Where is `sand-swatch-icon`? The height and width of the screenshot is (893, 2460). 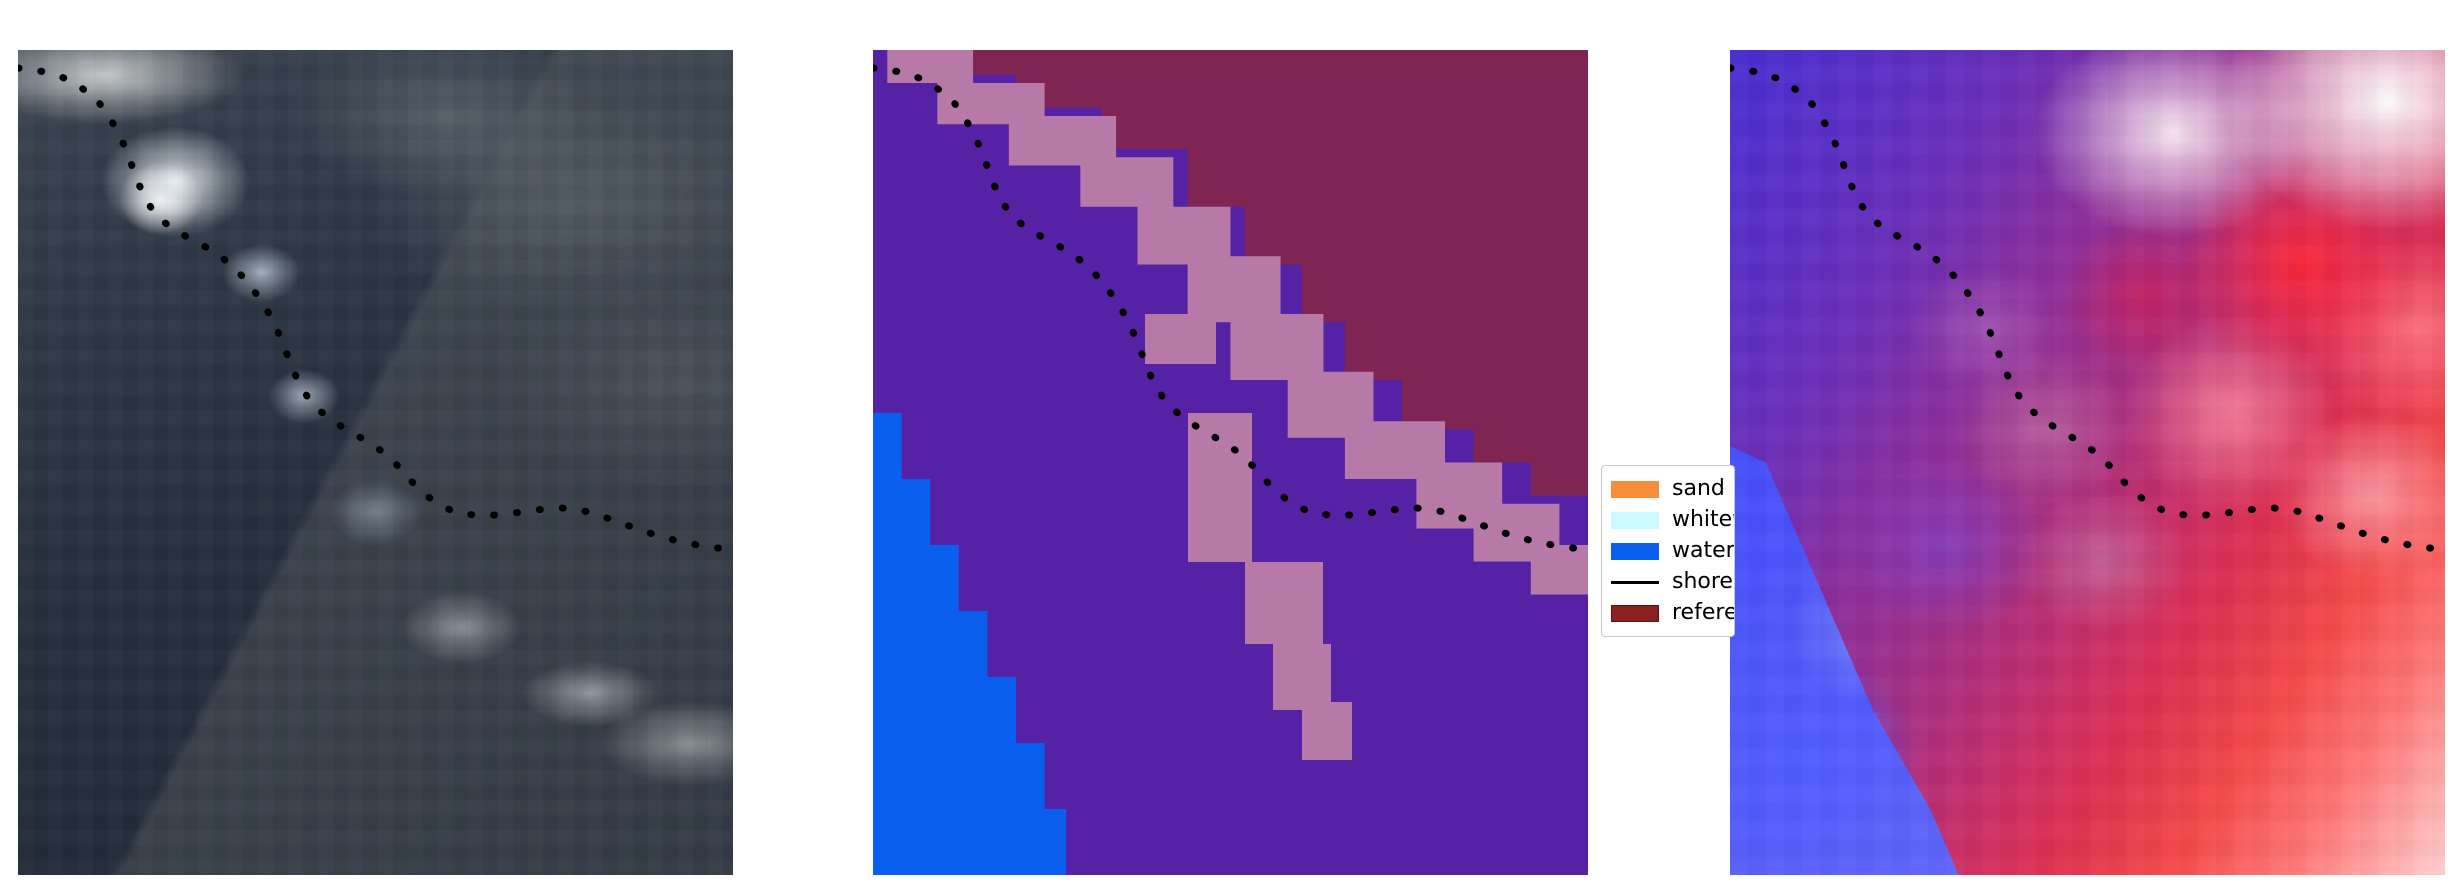 sand-swatch-icon is located at coordinates (1635, 489).